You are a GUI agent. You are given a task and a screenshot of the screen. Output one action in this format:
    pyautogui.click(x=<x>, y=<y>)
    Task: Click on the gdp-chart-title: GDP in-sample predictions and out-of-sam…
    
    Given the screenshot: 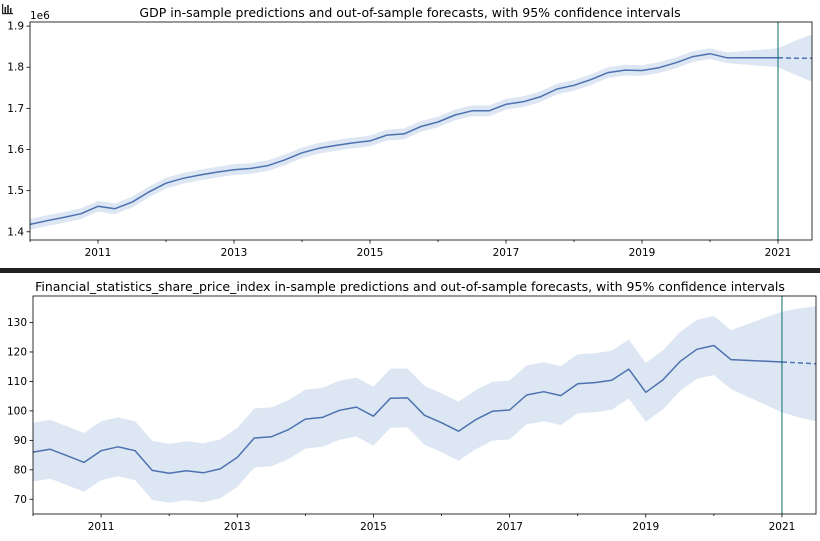 What is the action you would take?
    pyautogui.click(x=410, y=12)
    